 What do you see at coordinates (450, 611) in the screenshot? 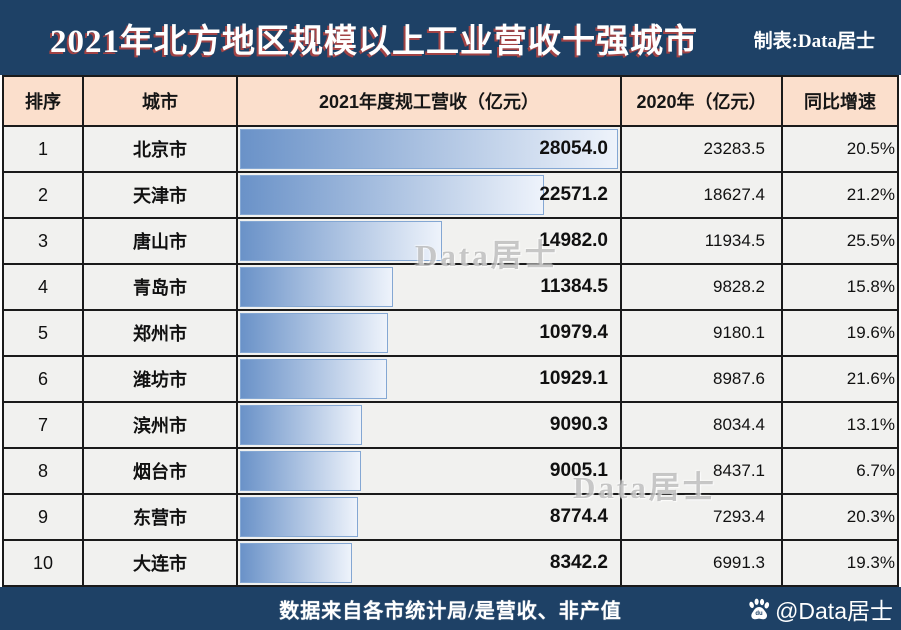
I see `data-source-note: 数据来自各市统计局/是营收、非产值` at bounding box center [450, 611].